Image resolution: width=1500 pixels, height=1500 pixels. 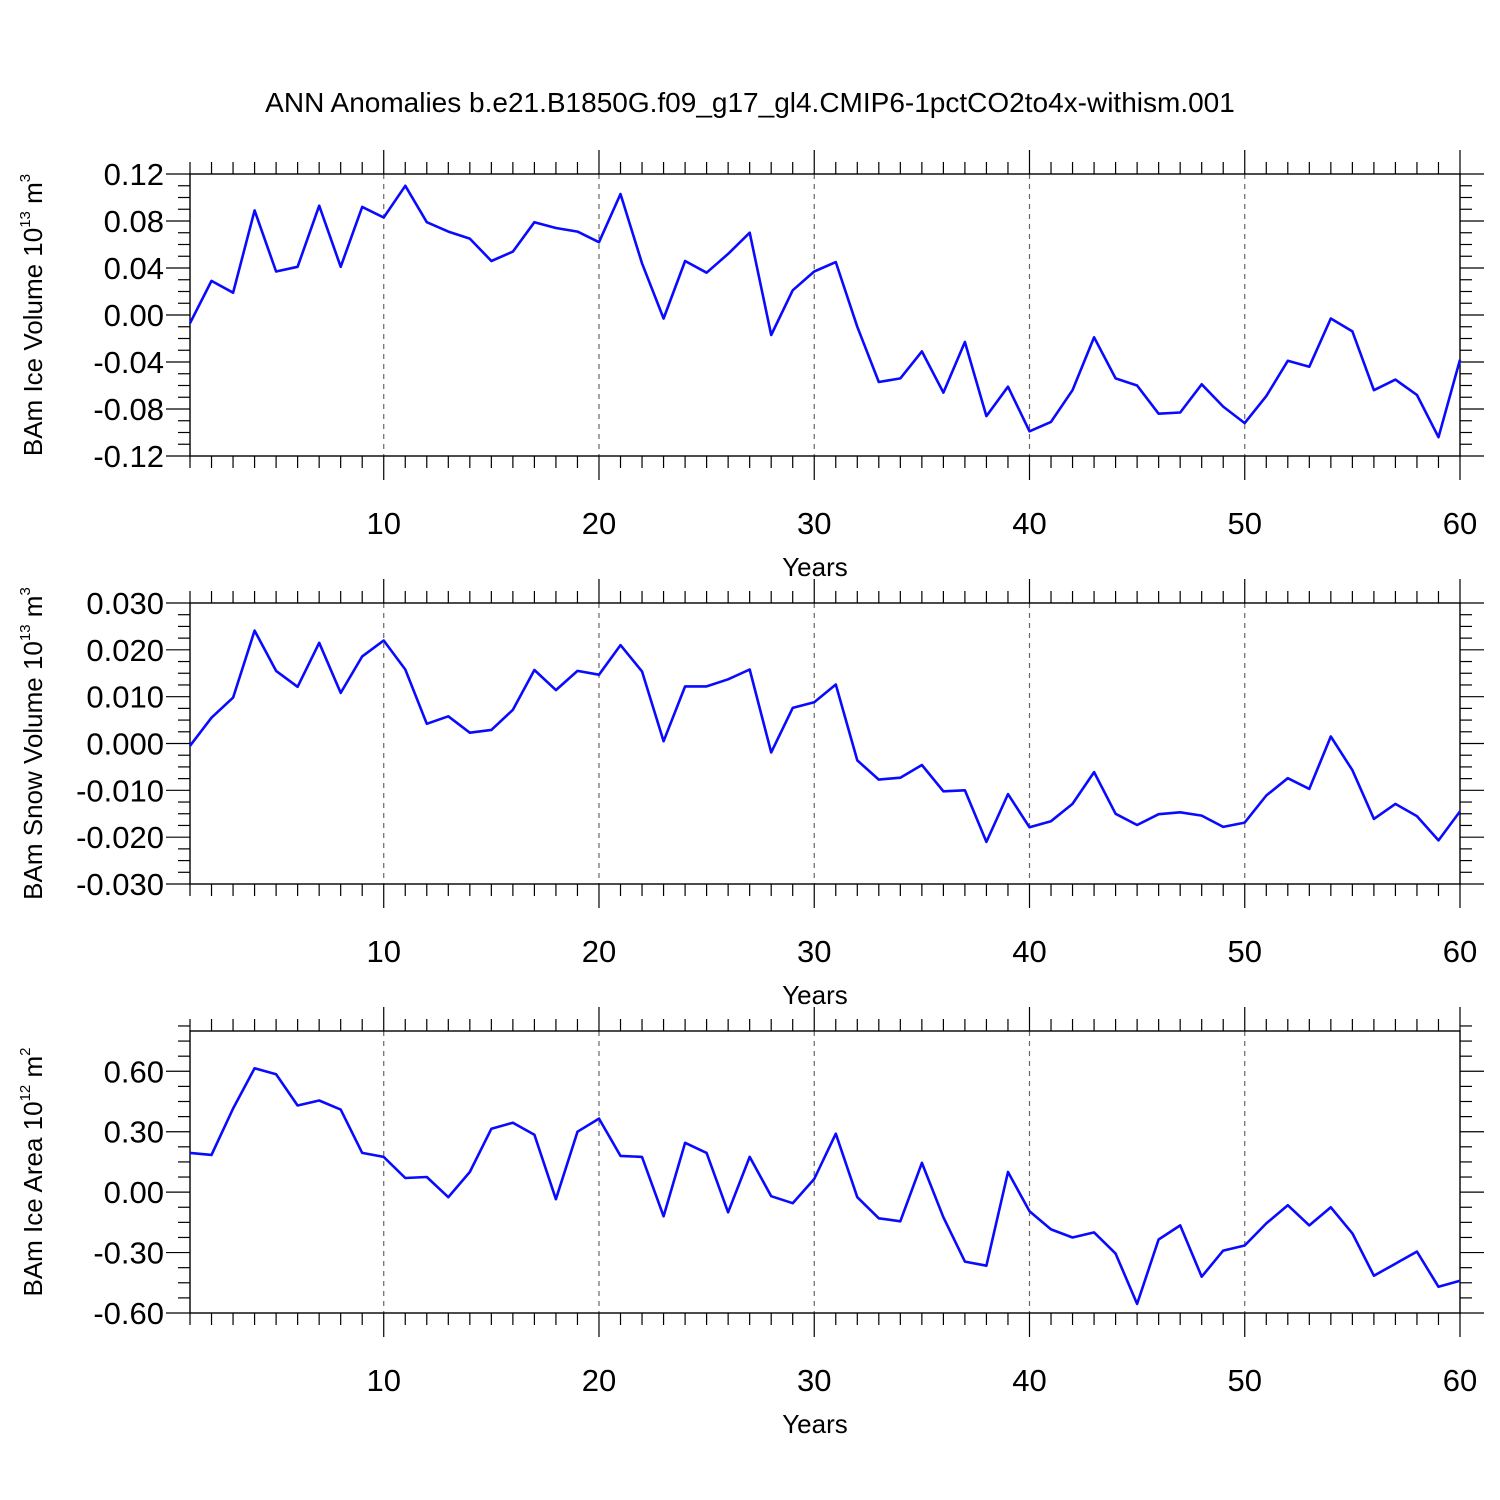 I want to click on y-tick-label: -0.12, so click(x=128, y=456).